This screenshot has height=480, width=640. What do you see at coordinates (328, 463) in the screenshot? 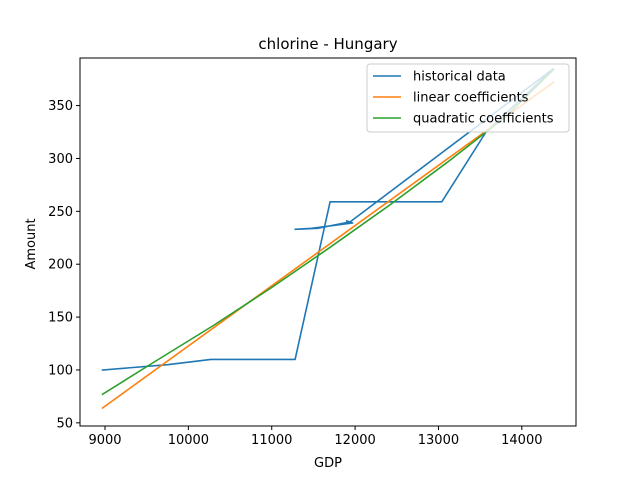
I see `x-axis-label: GDP` at bounding box center [328, 463].